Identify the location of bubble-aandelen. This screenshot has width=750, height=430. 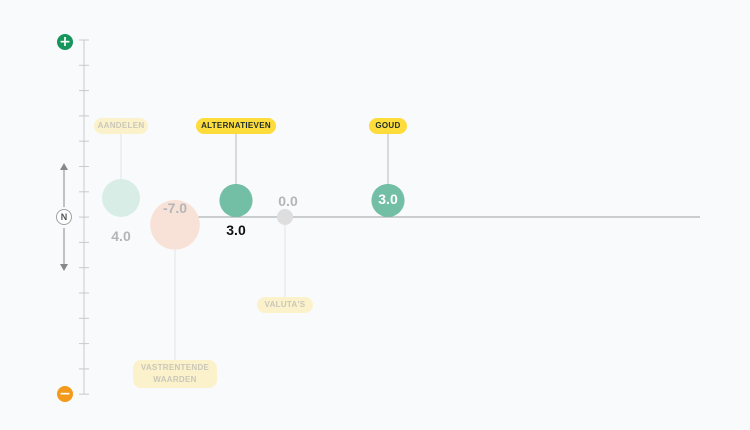
(121, 198).